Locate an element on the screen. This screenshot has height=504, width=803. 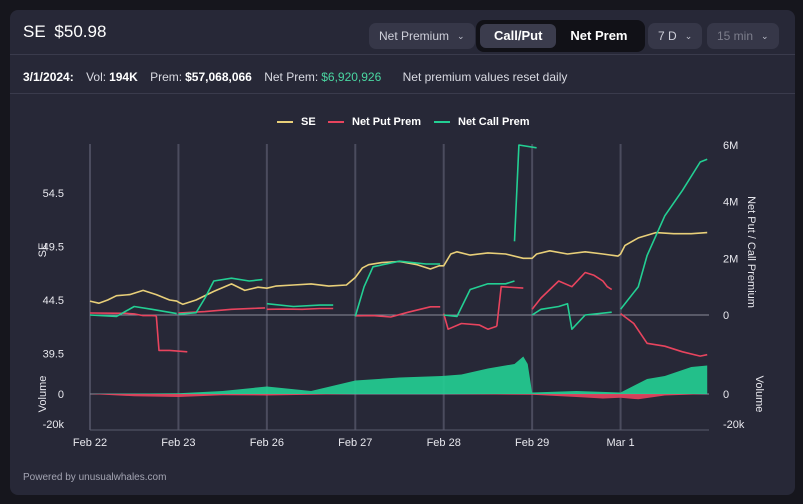
prem-value: $57,068,066 is located at coordinates (218, 77).